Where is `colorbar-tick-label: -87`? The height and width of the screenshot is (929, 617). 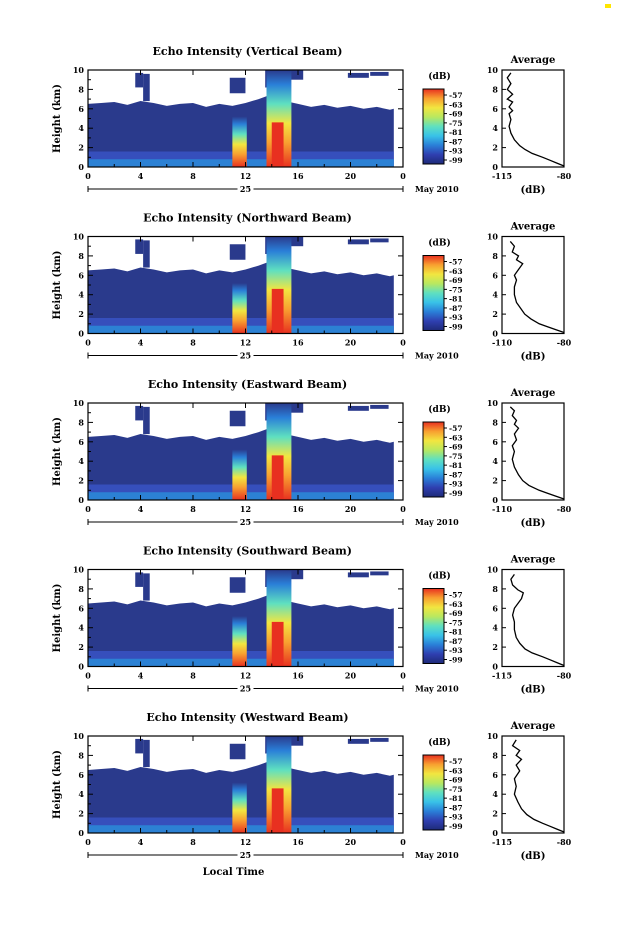 colorbar-tick-label: -87 is located at coordinates (456, 641).